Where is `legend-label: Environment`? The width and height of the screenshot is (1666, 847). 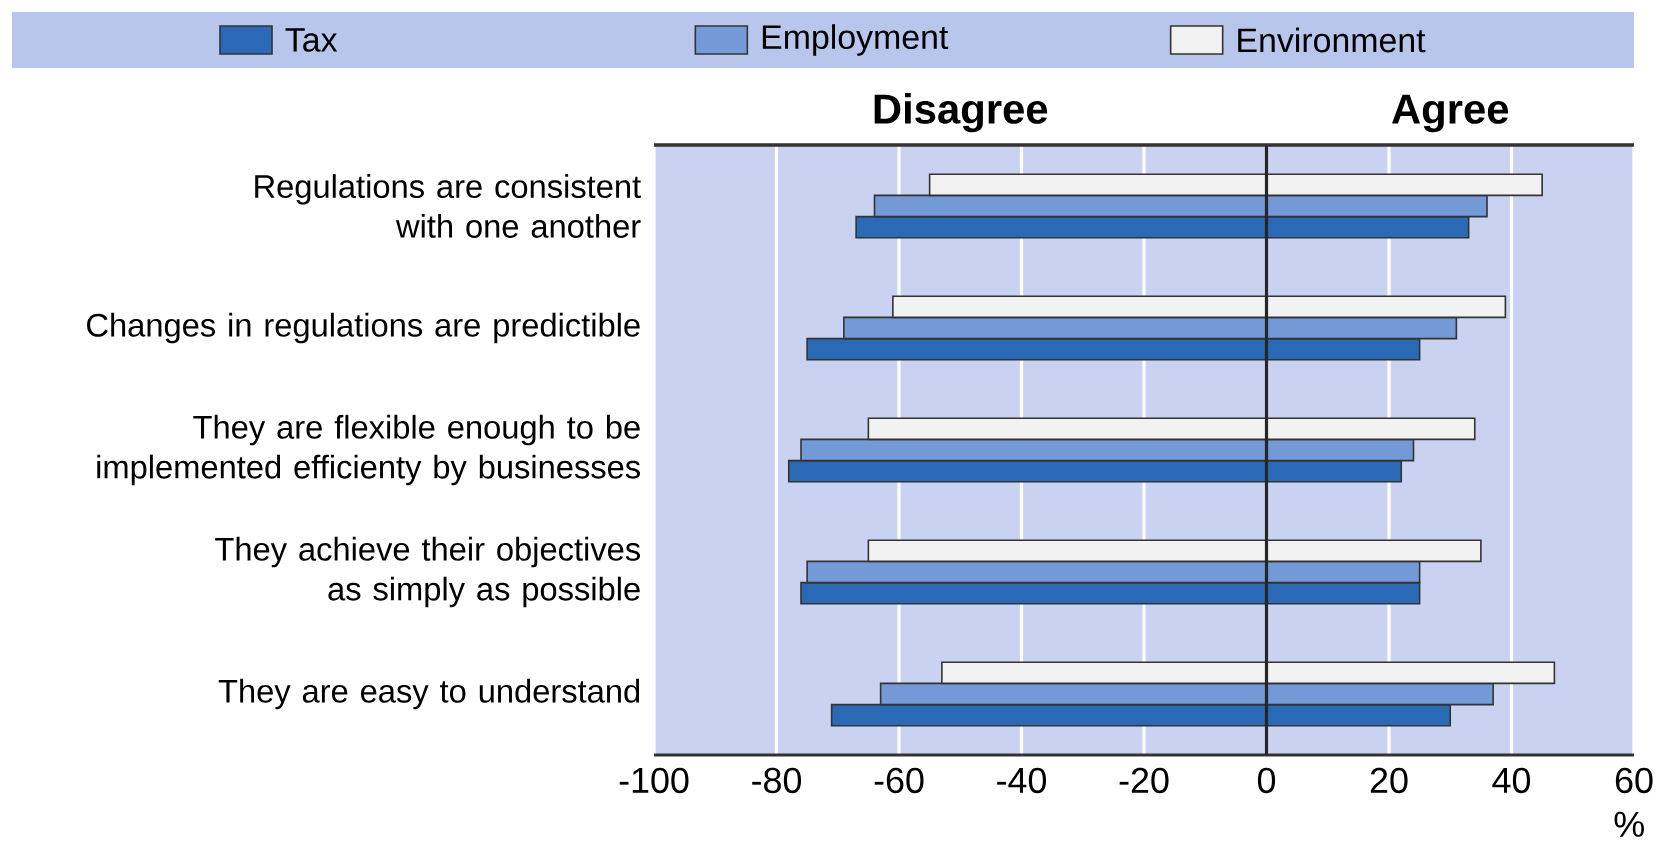 legend-label: Environment is located at coordinates (1332, 40).